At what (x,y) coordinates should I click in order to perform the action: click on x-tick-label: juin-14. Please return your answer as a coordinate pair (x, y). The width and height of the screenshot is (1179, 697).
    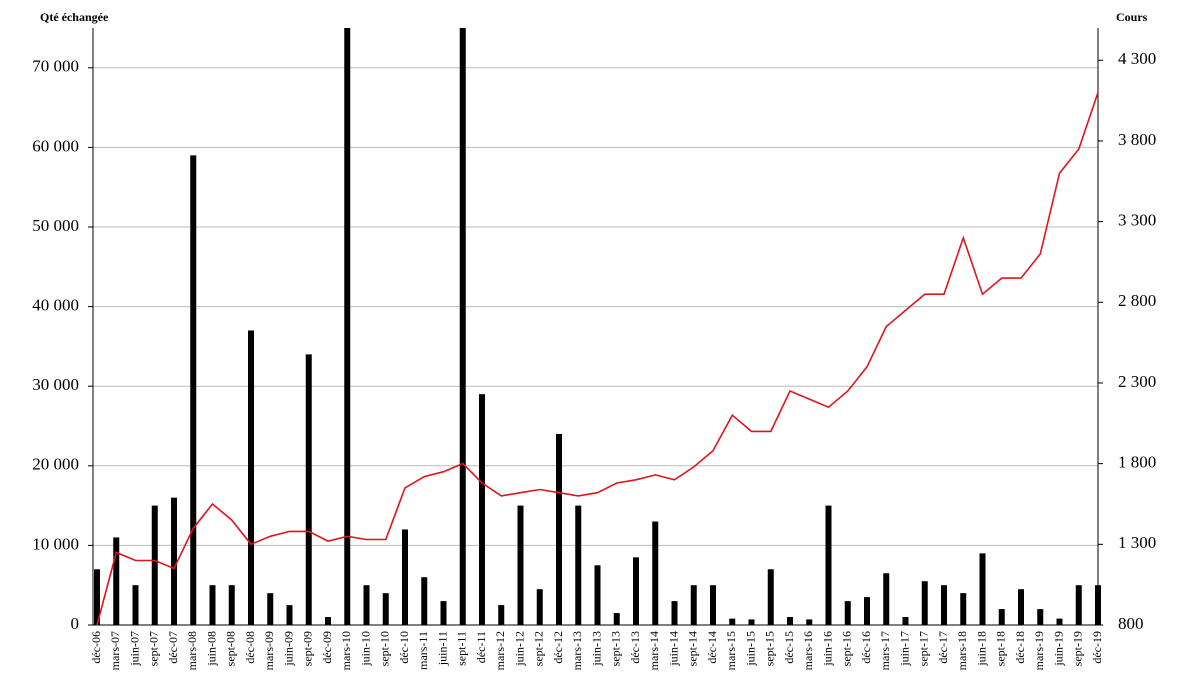
    Looking at the image, I should click on (673, 649).